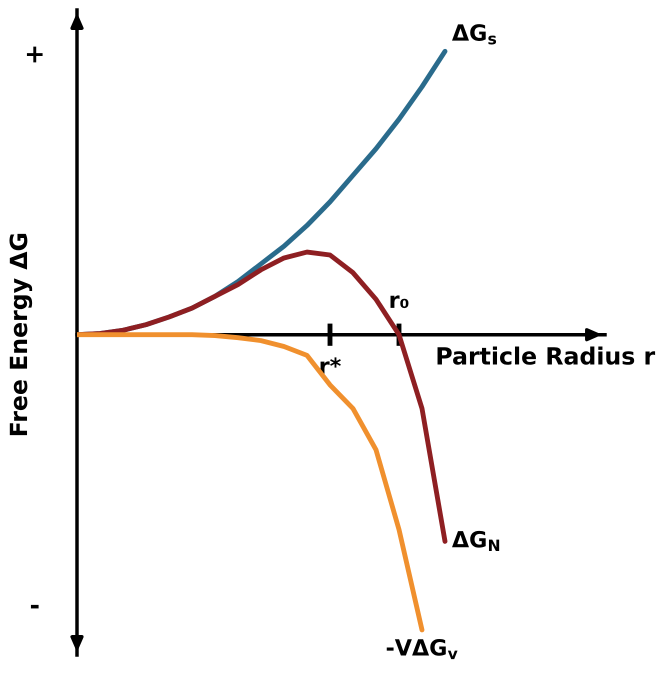 The height and width of the screenshot is (682, 658). Describe the element at coordinates (547, 355) in the screenshot. I see `x-axis-title: Particle Radius r` at that location.